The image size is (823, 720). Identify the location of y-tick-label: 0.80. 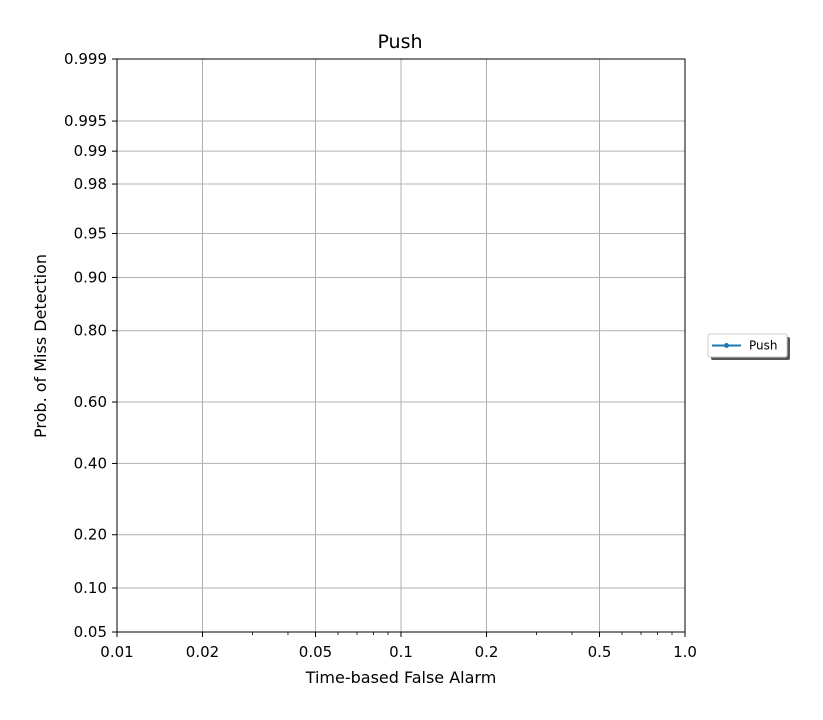
(90, 331).